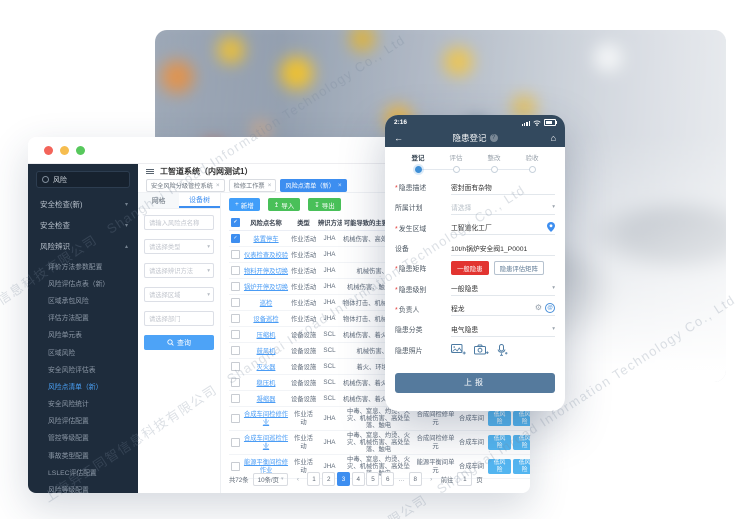  Describe the element at coordinates (313, 185) in the screenshot. I see `view-tab-2: 风险点清单（新） ×` at that location.